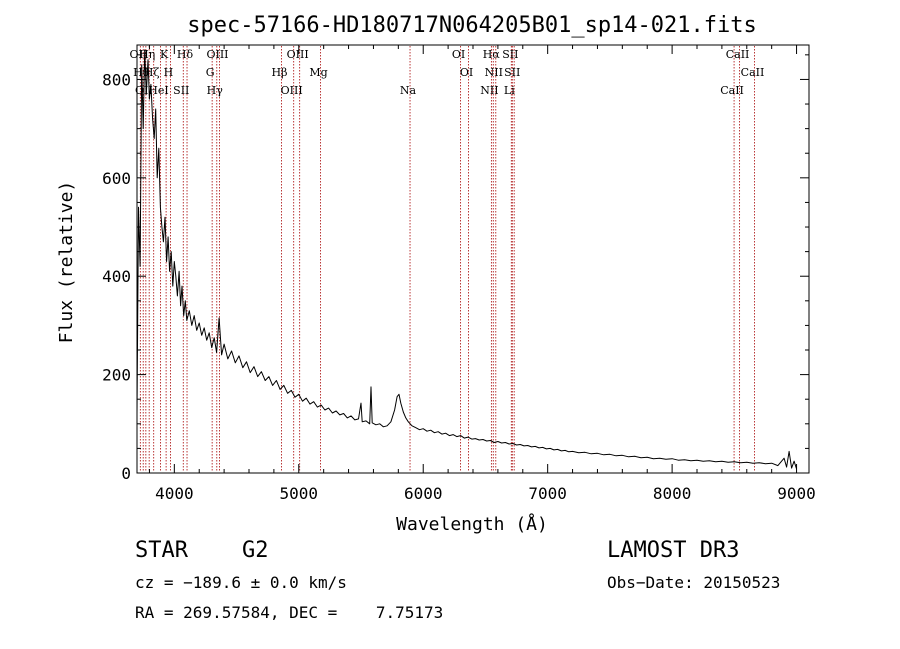 This screenshot has height=649, width=900. What do you see at coordinates (116, 178) in the screenshot?
I see `y-tick-label-600: 600` at bounding box center [116, 178].